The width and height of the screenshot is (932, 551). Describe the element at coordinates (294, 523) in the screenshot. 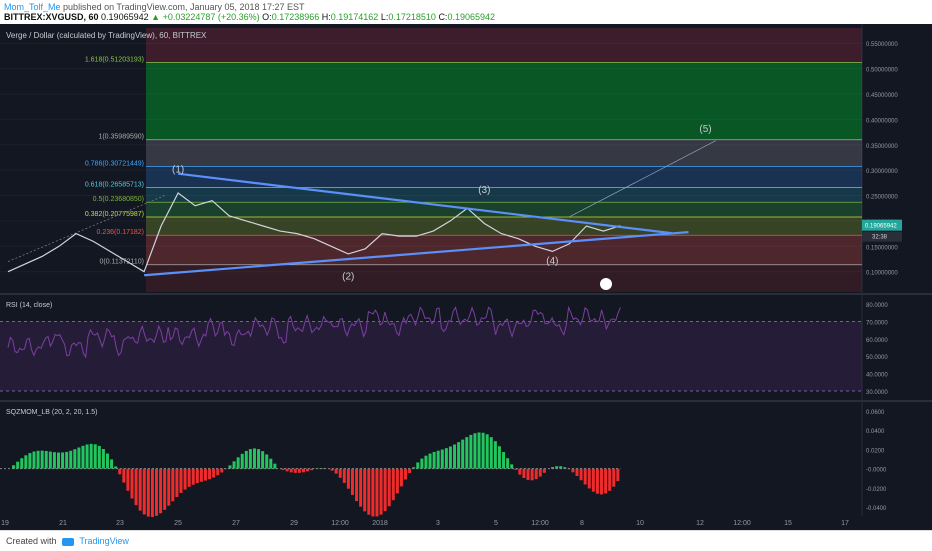

I see `time-axis-tick: 29` at that location.